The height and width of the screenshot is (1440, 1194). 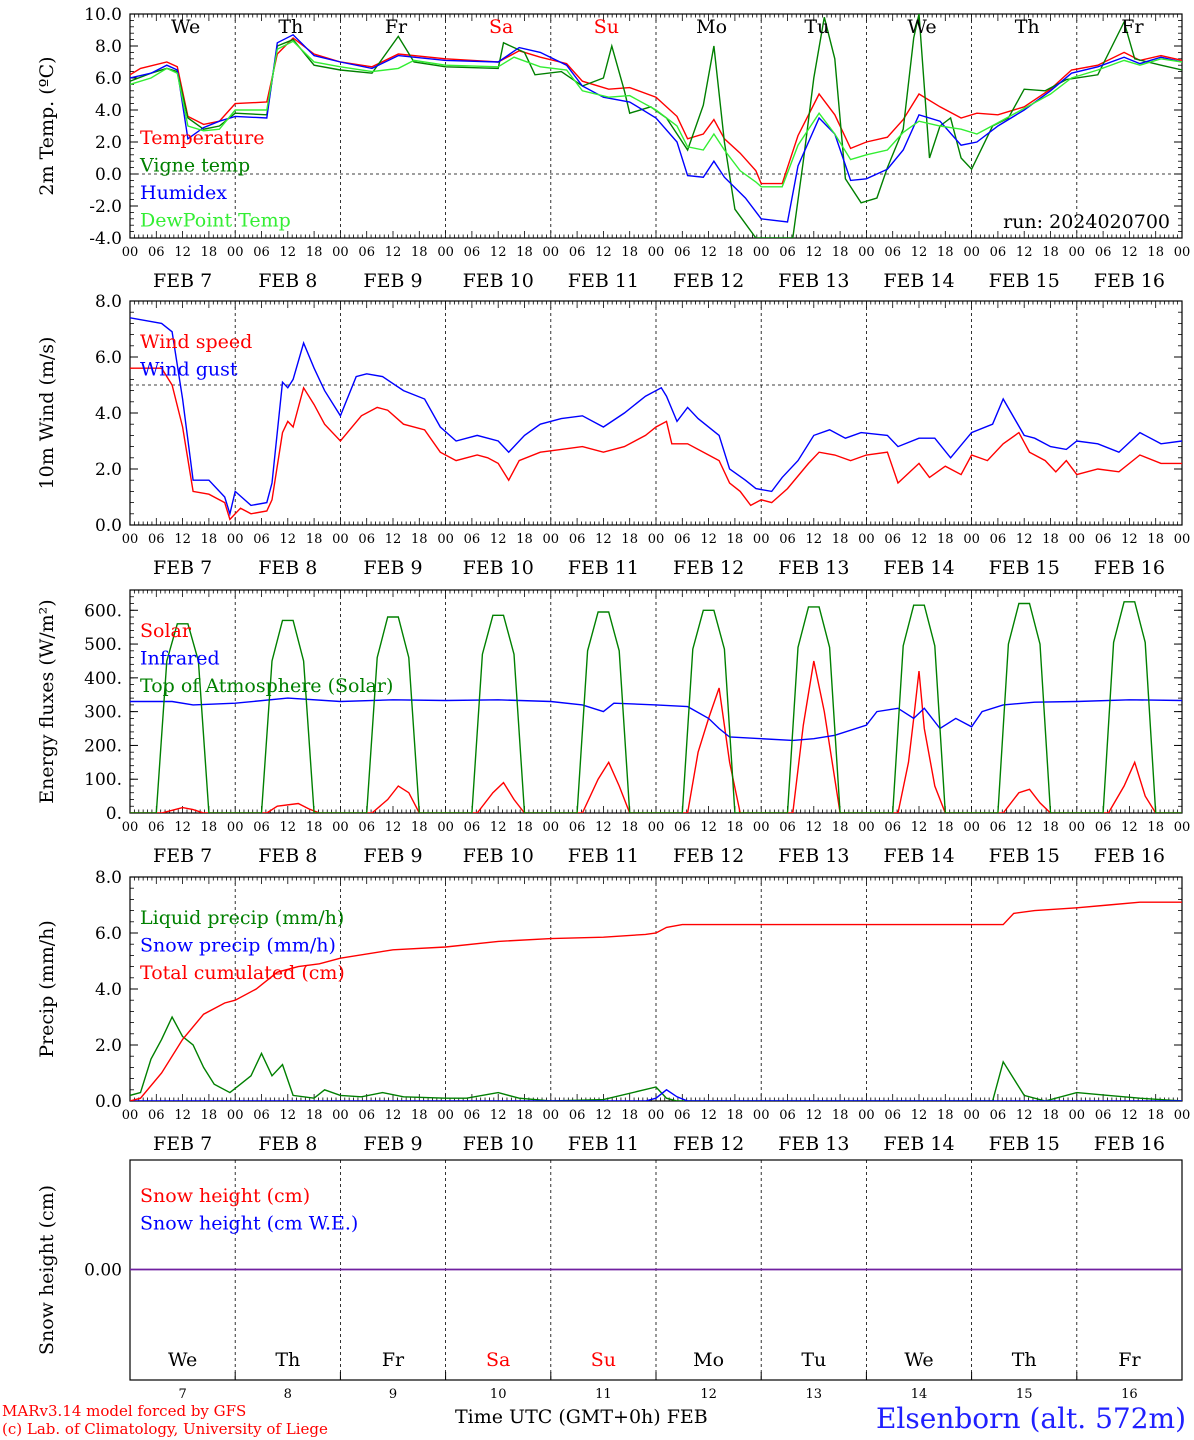 What do you see at coordinates (225, 1196) in the screenshot?
I see `legend-entry: Snow height (cm)` at bounding box center [225, 1196].